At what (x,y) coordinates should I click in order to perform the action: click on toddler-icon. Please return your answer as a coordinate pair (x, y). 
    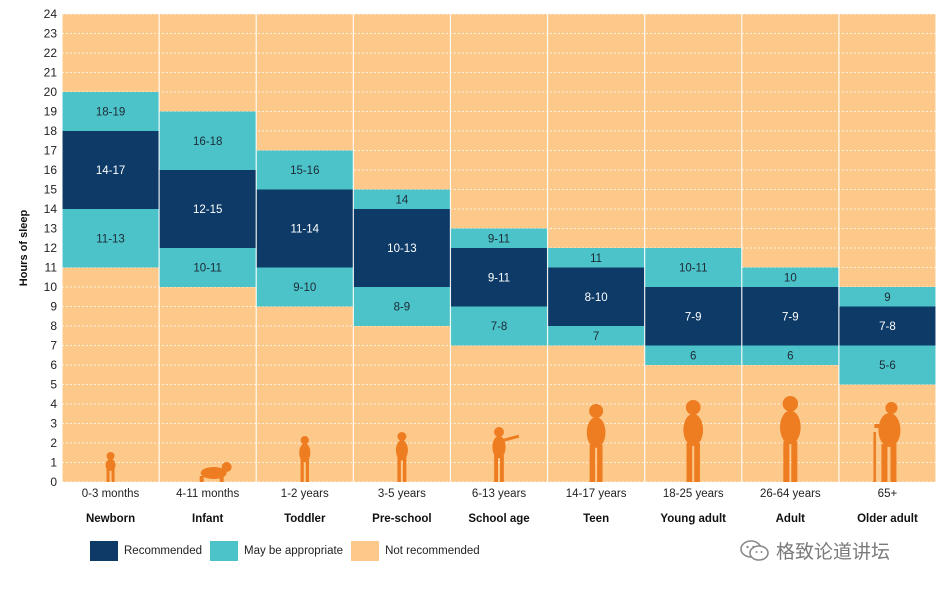
    Looking at the image, I should click on (305, 459).